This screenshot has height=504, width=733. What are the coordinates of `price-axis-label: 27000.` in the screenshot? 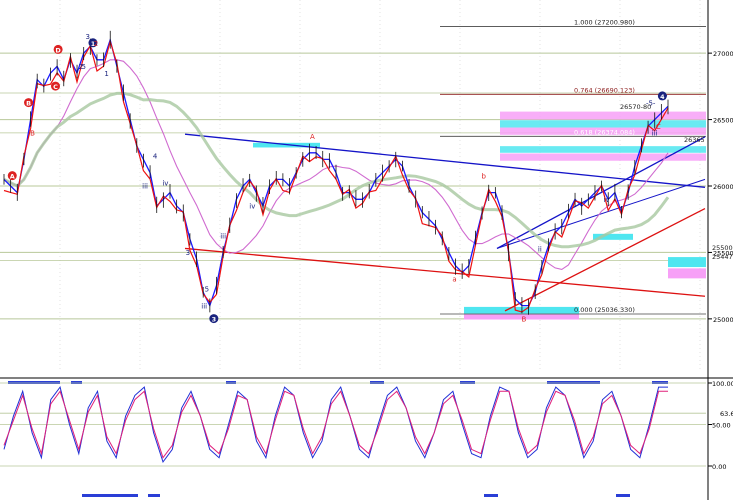 It's located at (723, 54).